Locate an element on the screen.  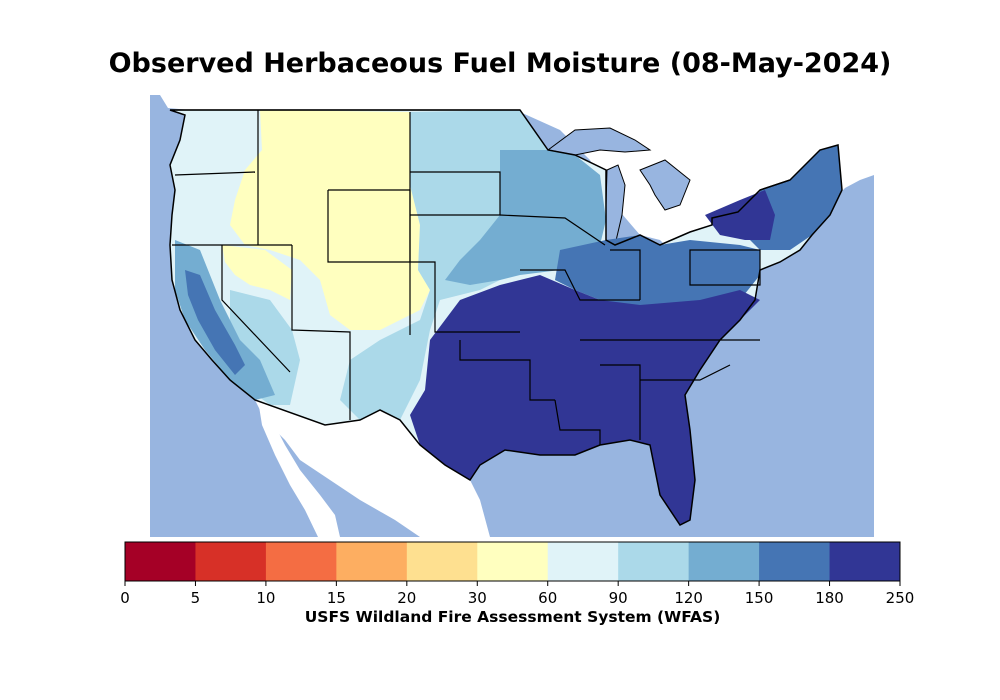
colorbar-frame is located at coordinates (512, 561).